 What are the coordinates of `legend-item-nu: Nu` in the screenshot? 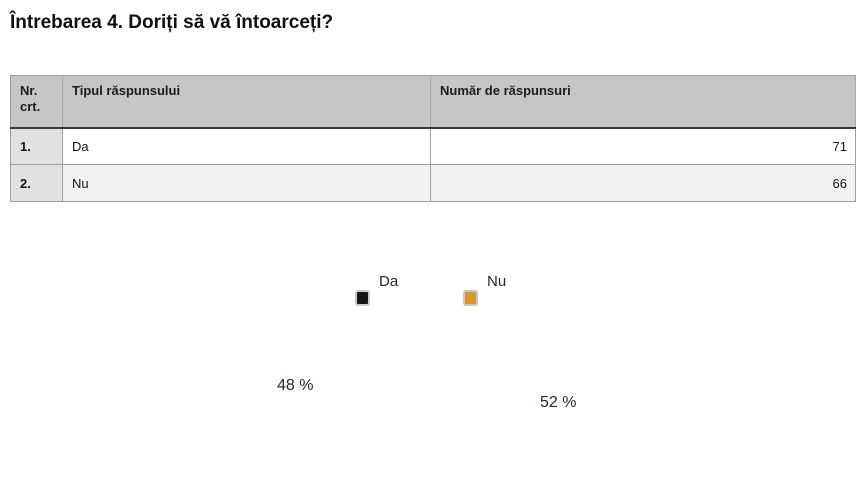 It's located at (498, 297).